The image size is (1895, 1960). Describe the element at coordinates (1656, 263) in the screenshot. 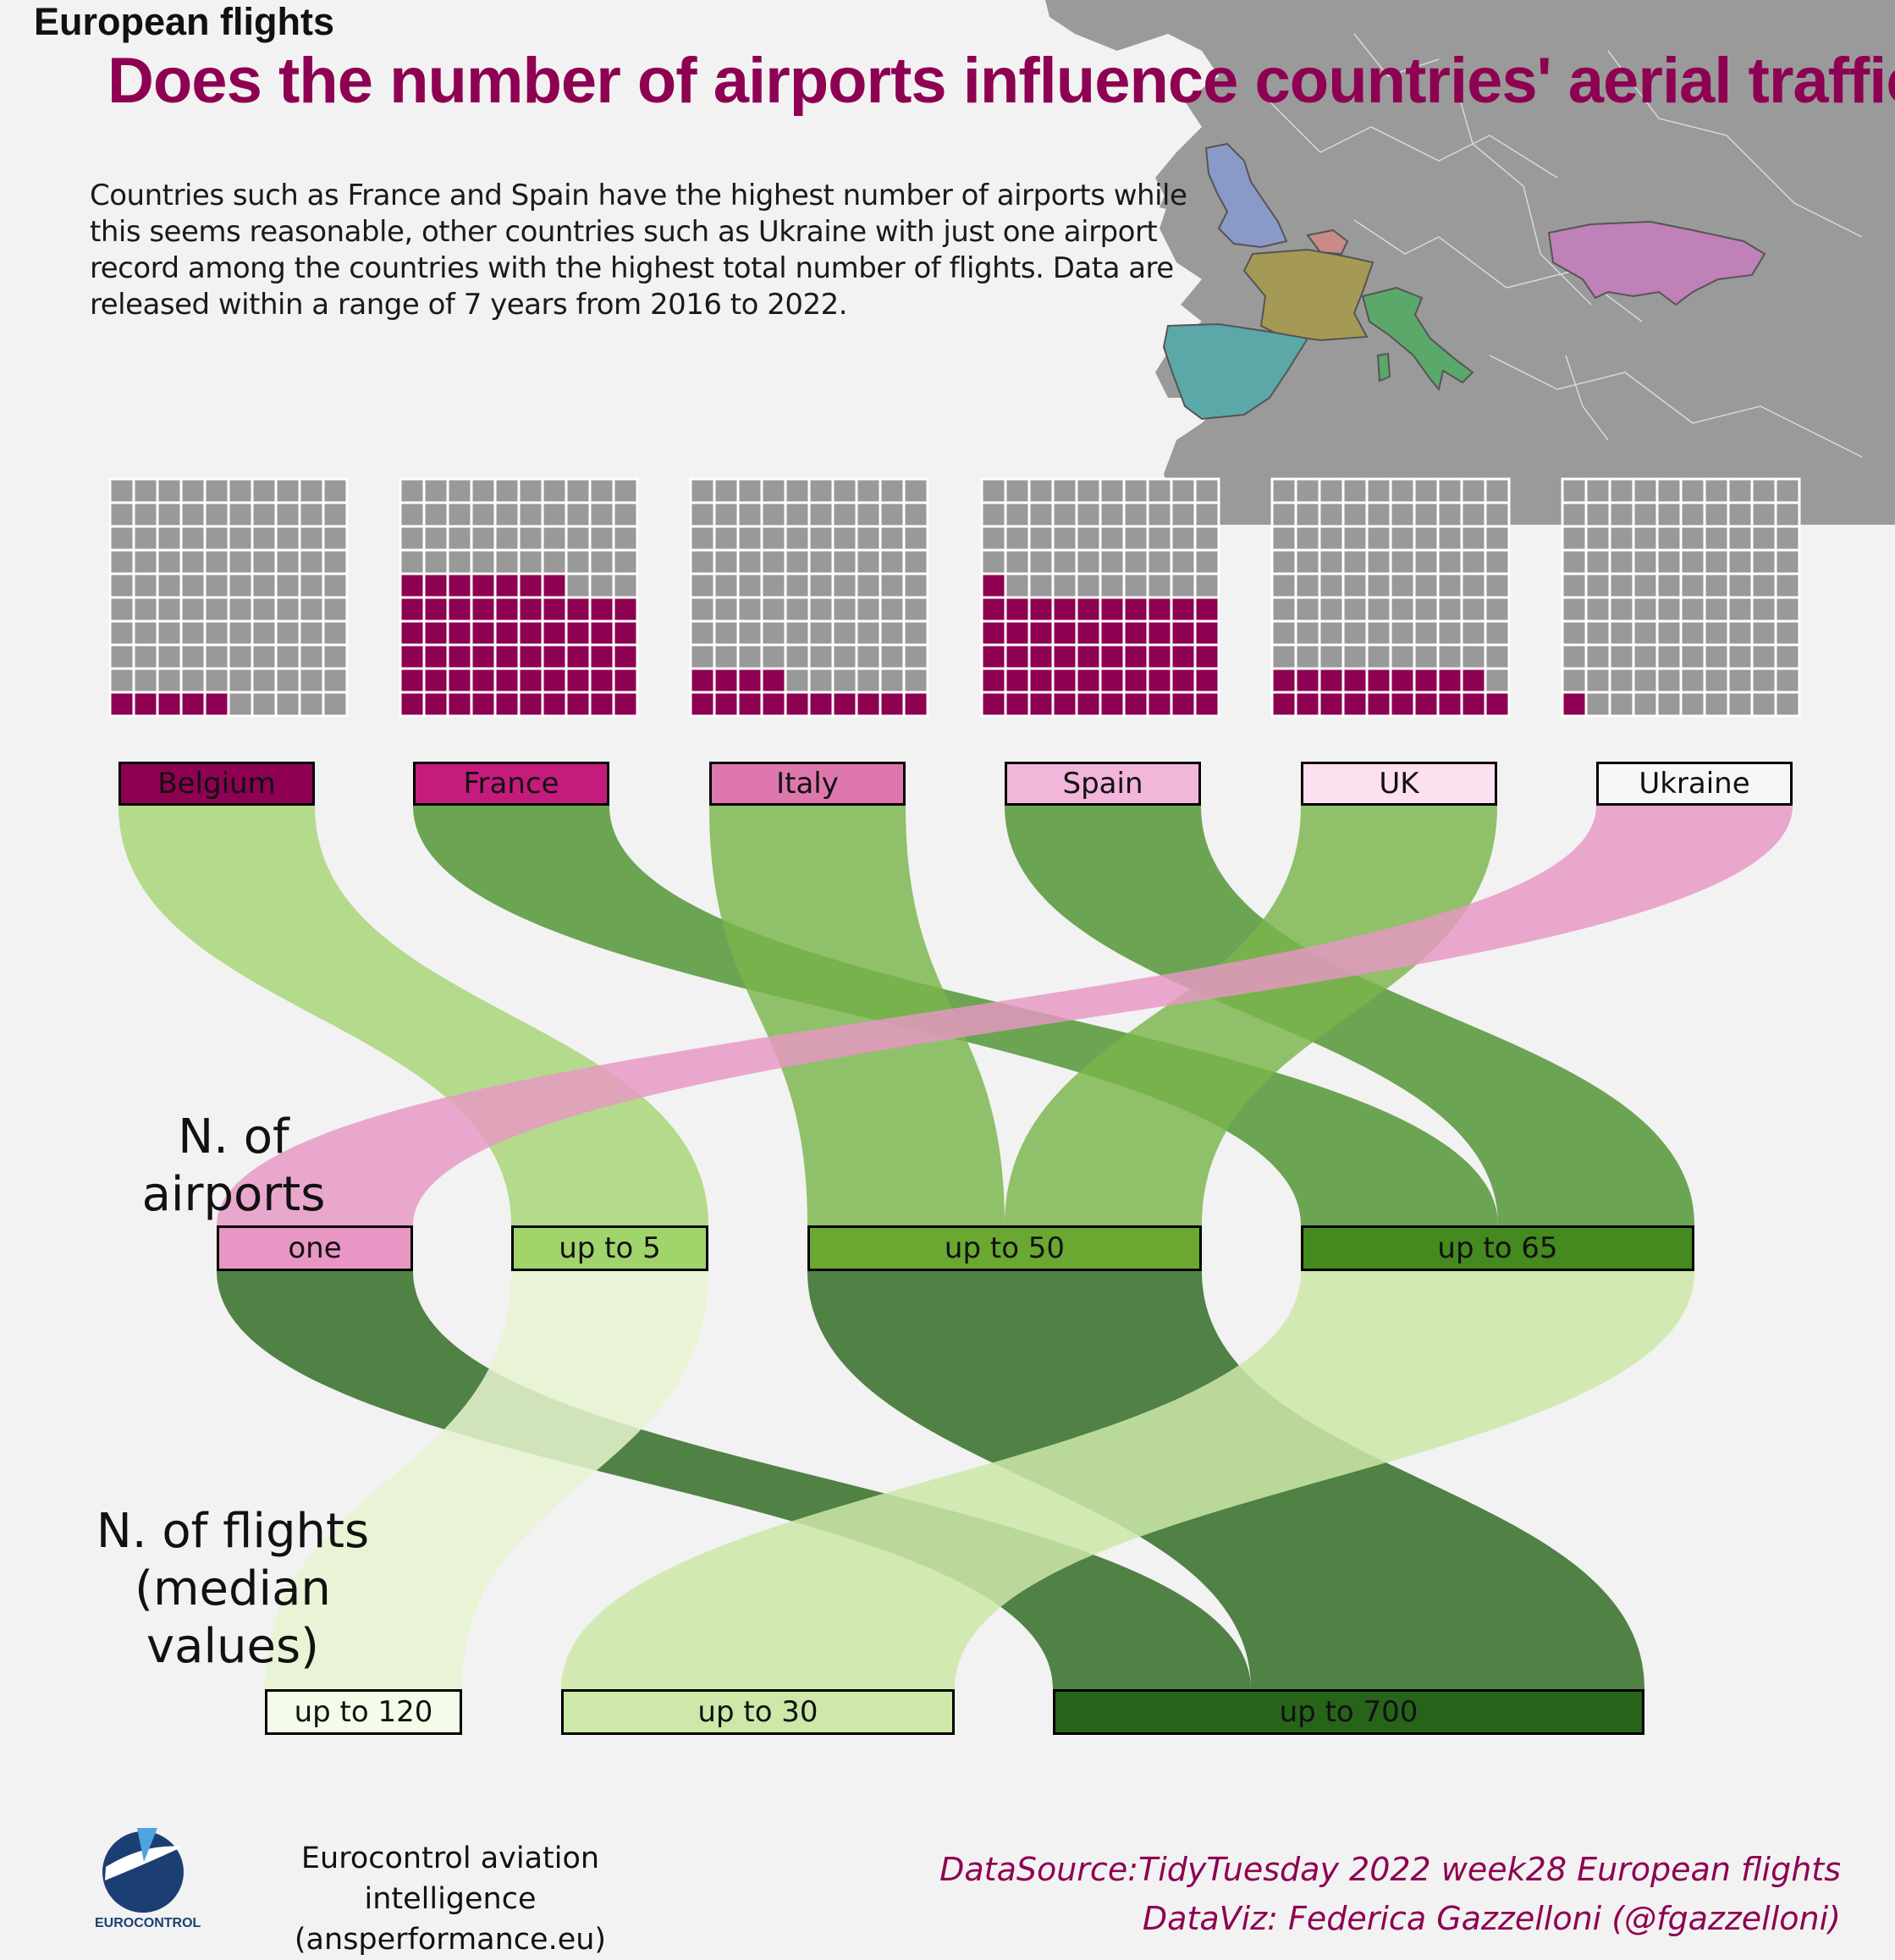

I see `map-ukraine` at that location.